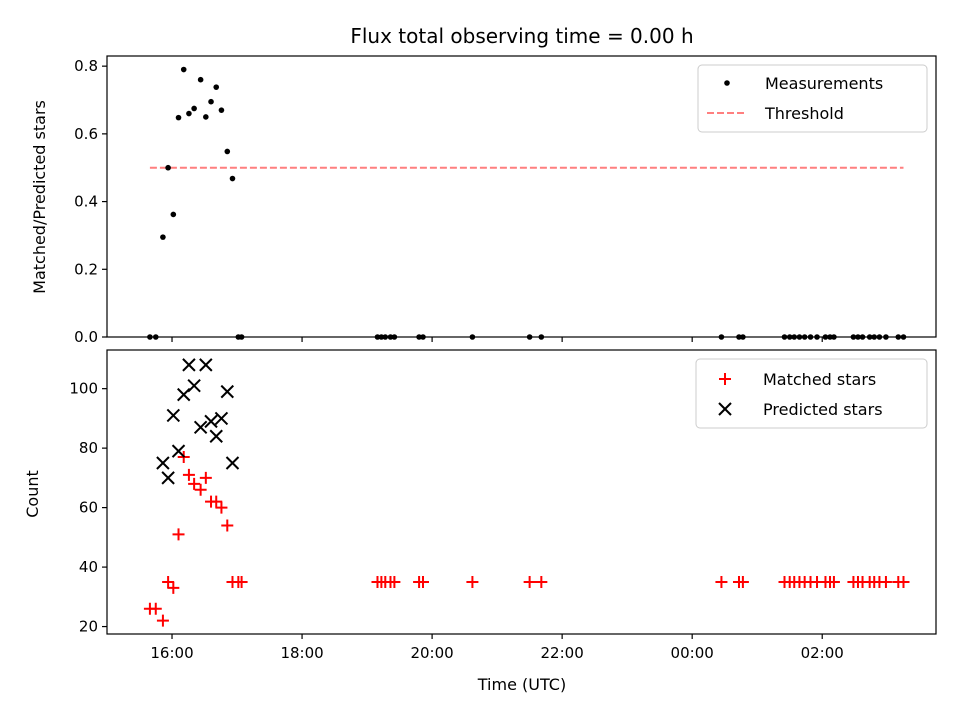 This screenshot has width=960, height=720. I want to click on top-legend: Measurements Threshold, so click(812, 98).